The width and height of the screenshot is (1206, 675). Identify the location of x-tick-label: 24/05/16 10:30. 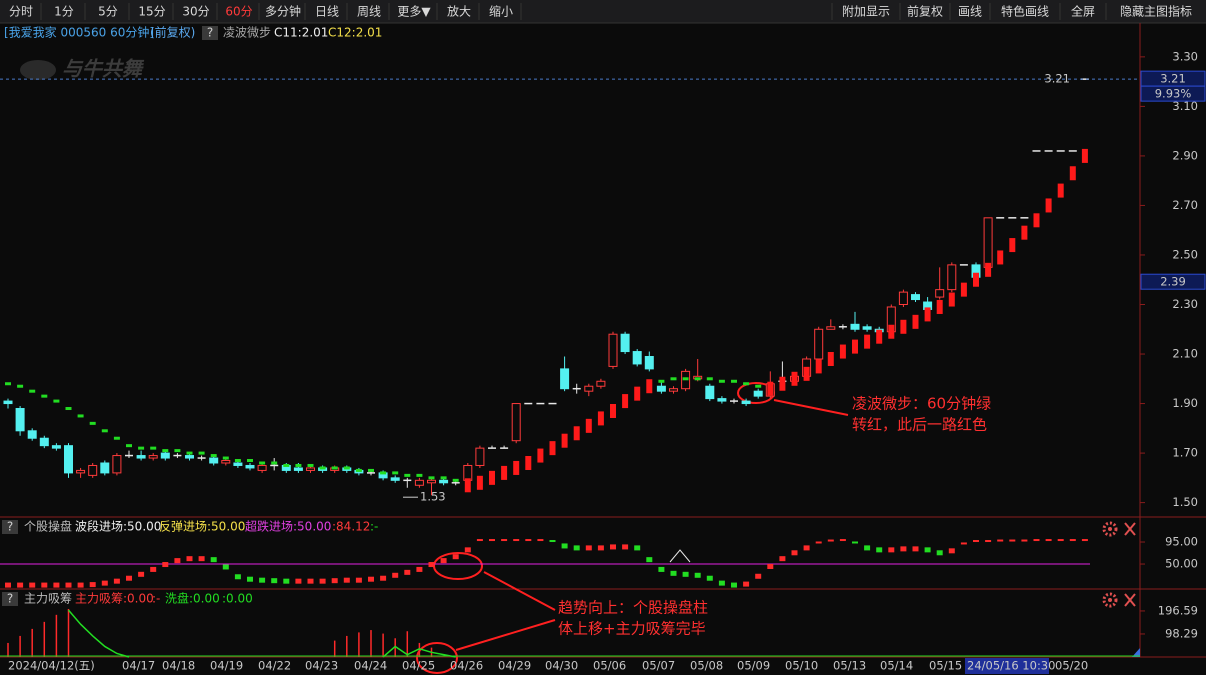
(1011, 666).